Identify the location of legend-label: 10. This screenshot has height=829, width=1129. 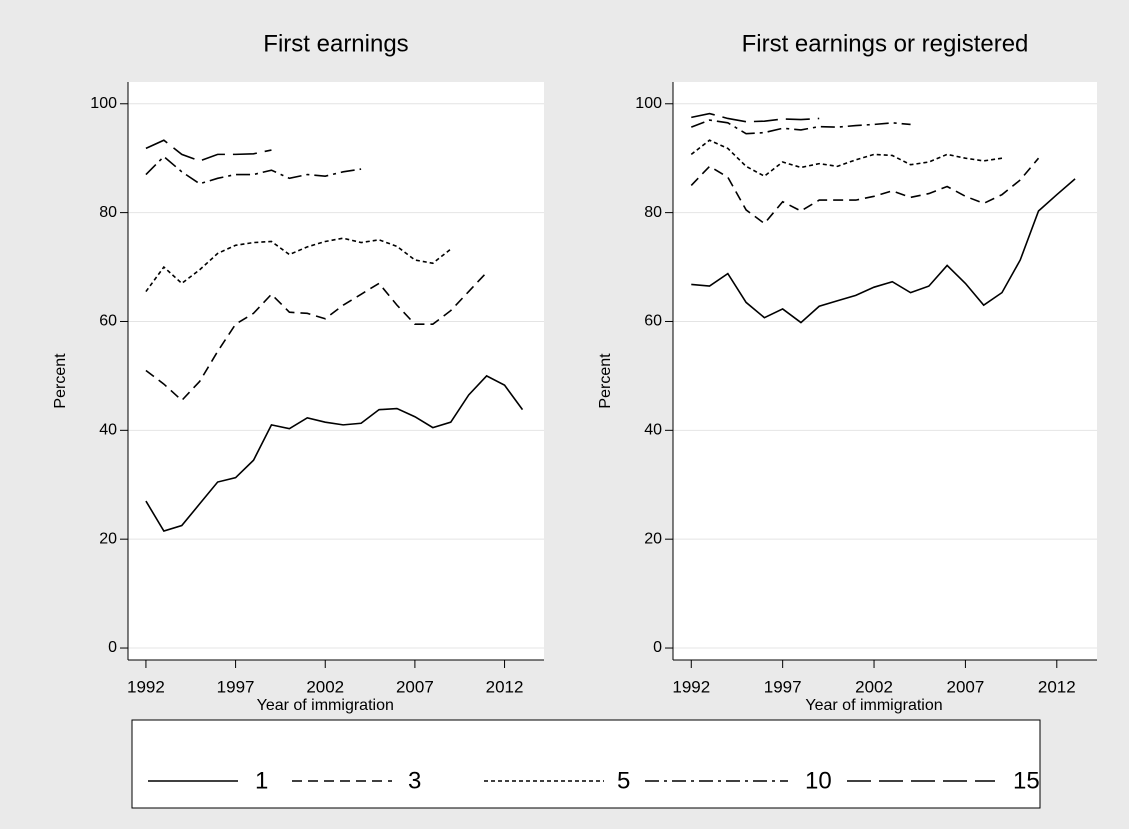
(818, 780).